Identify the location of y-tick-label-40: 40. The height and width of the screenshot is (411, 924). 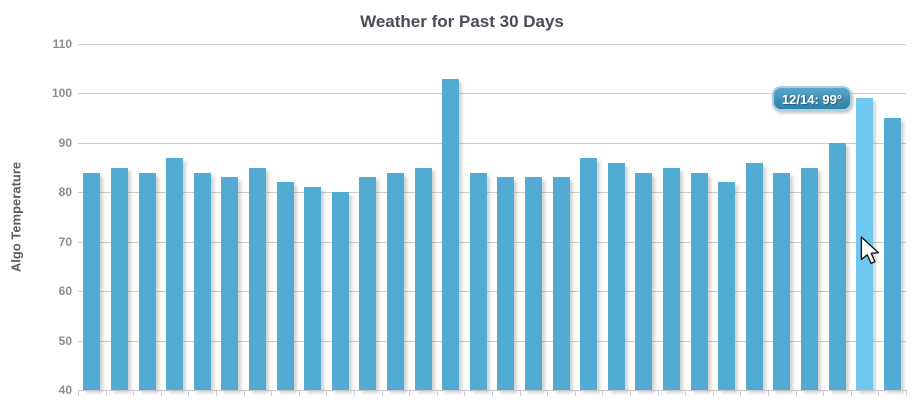
(65, 390).